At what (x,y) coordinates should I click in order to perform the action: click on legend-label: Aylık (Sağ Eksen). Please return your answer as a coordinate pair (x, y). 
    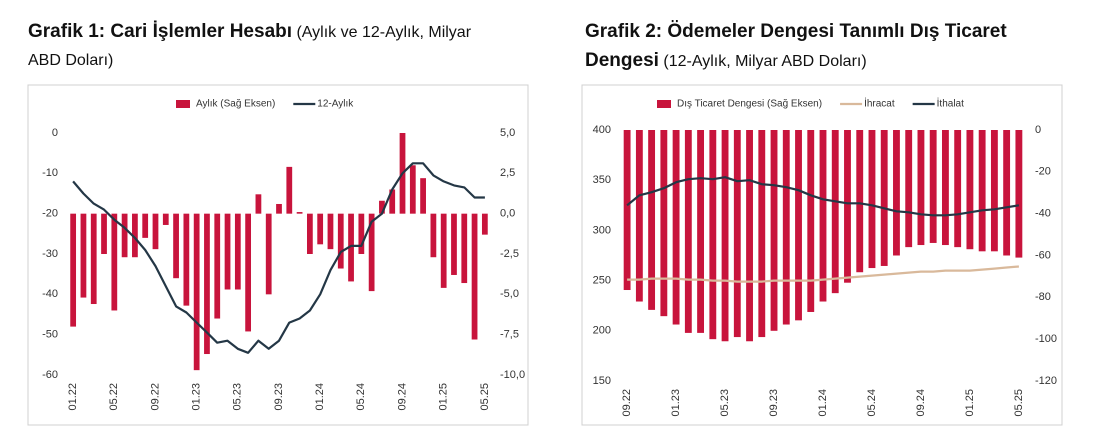
    Looking at the image, I should click on (235, 104).